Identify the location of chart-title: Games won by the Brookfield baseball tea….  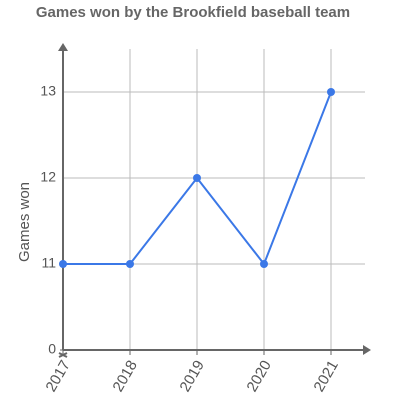
(193, 12).